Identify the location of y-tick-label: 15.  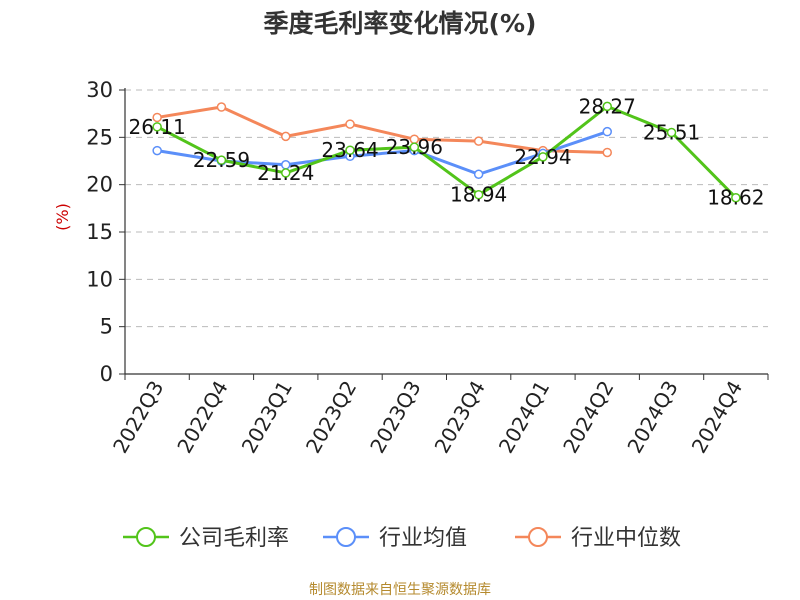
(99, 232).